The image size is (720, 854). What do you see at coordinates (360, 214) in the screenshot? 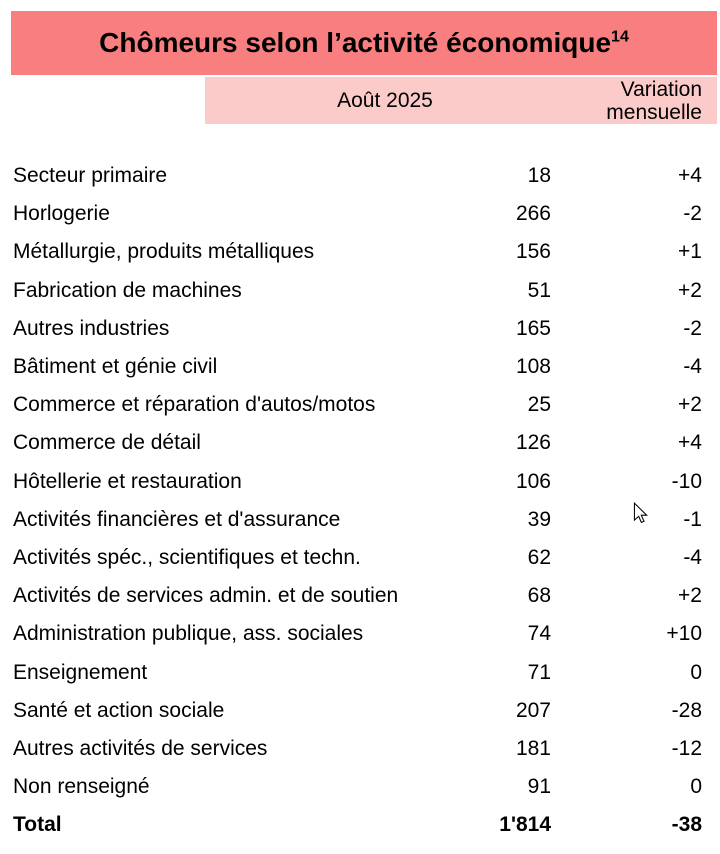
I see `table-row: Horlogerie 266 -2` at bounding box center [360, 214].